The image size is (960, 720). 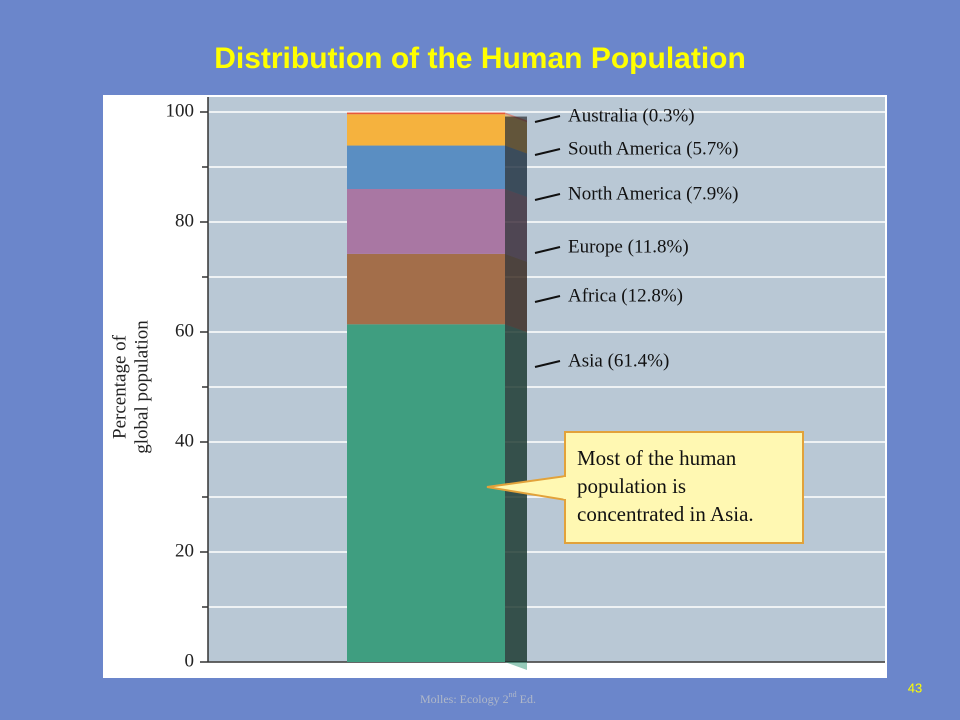 What do you see at coordinates (513, 694) in the screenshot?
I see `footer-sup: nd` at bounding box center [513, 694].